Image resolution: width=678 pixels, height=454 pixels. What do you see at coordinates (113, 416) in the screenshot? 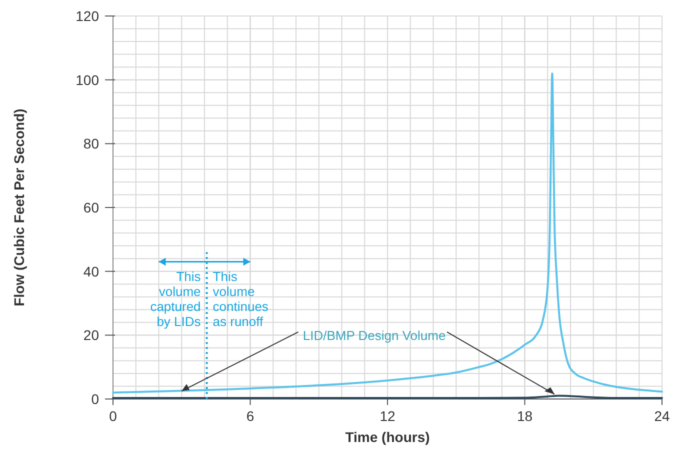
I see `x-tick-label: 0` at bounding box center [113, 416].